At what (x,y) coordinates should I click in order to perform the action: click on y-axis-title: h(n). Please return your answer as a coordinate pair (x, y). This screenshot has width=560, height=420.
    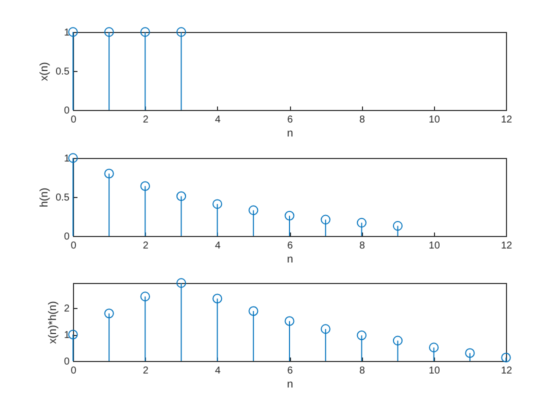
    Looking at the image, I should click on (44, 198).